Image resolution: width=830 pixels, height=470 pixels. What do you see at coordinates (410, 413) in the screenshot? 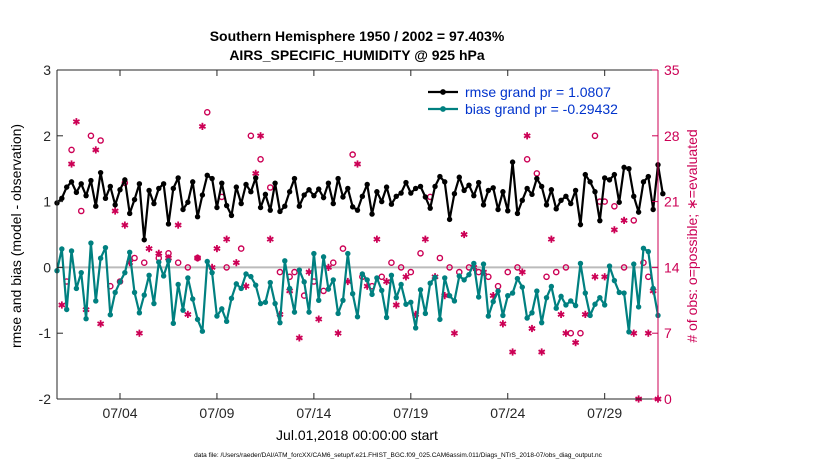
I see `x-tick-label: 07/19` at bounding box center [410, 413].